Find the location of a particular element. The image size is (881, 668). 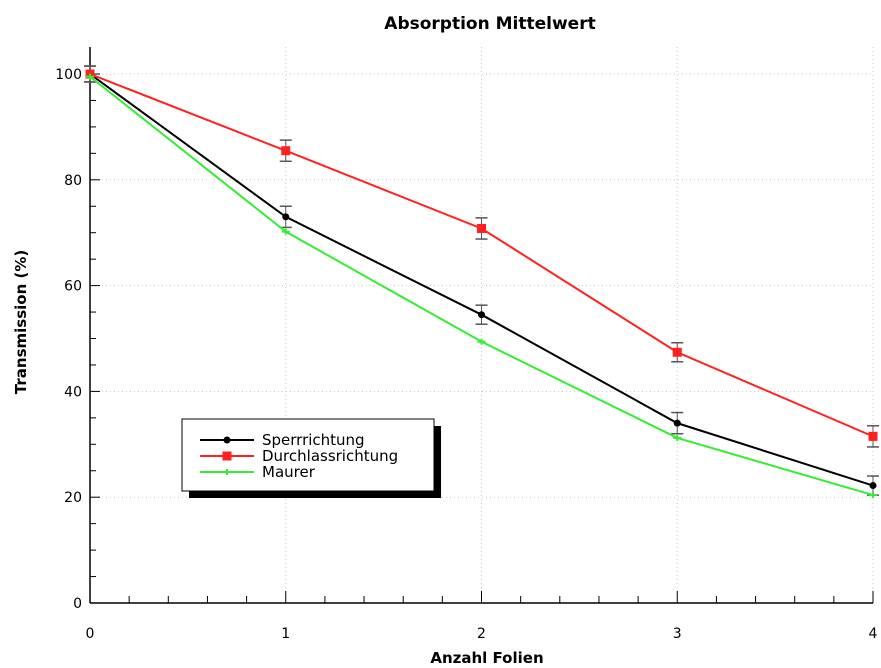

x-tick-label: 0 is located at coordinates (90, 634).